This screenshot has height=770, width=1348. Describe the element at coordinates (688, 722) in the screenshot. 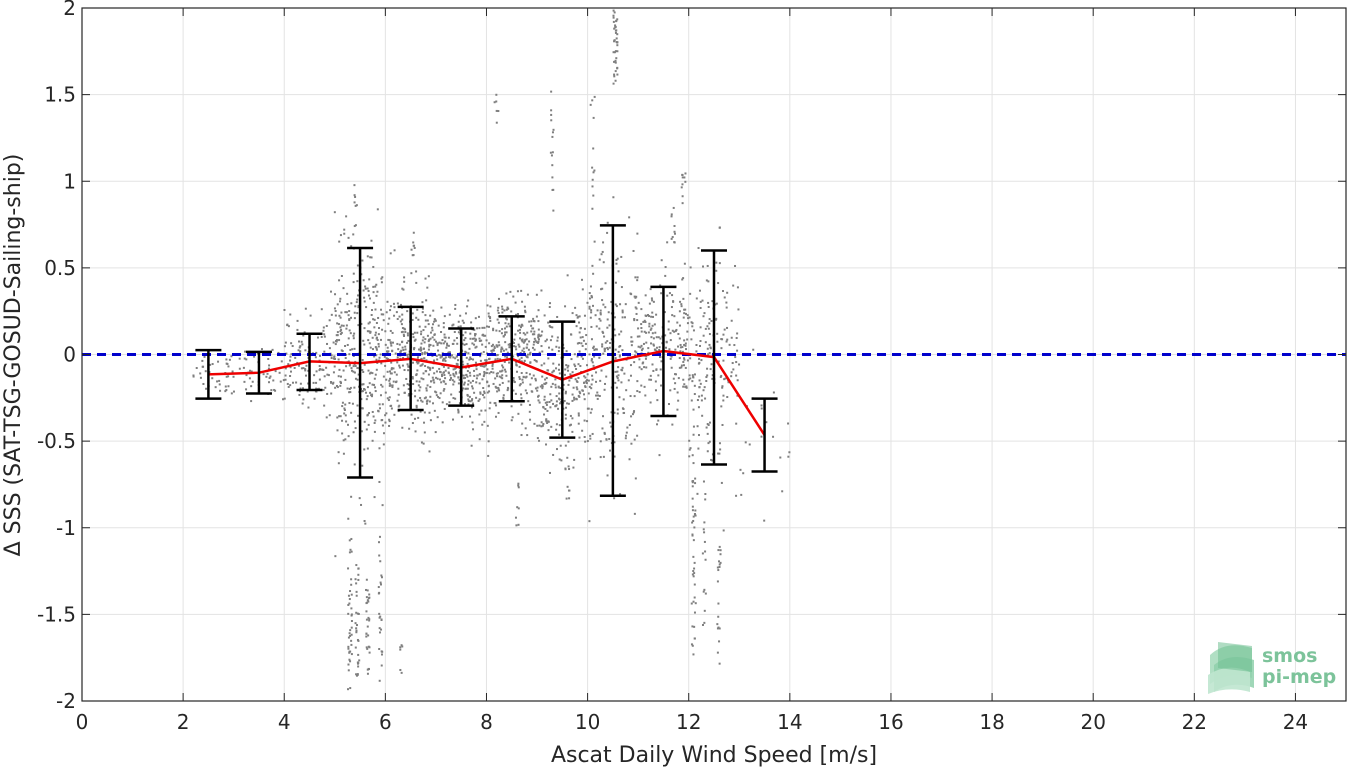

I see `x-tick-label: 12` at that location.